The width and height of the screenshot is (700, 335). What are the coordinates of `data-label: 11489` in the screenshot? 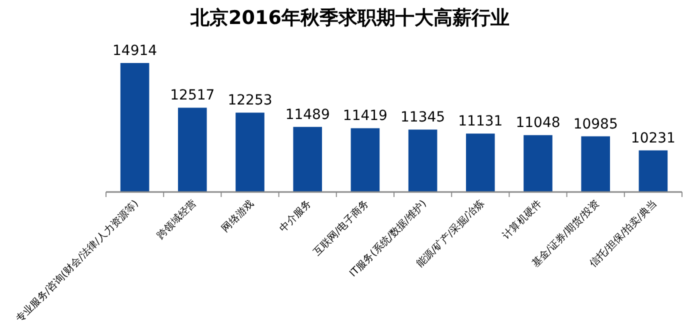 It's located at (307, 114).